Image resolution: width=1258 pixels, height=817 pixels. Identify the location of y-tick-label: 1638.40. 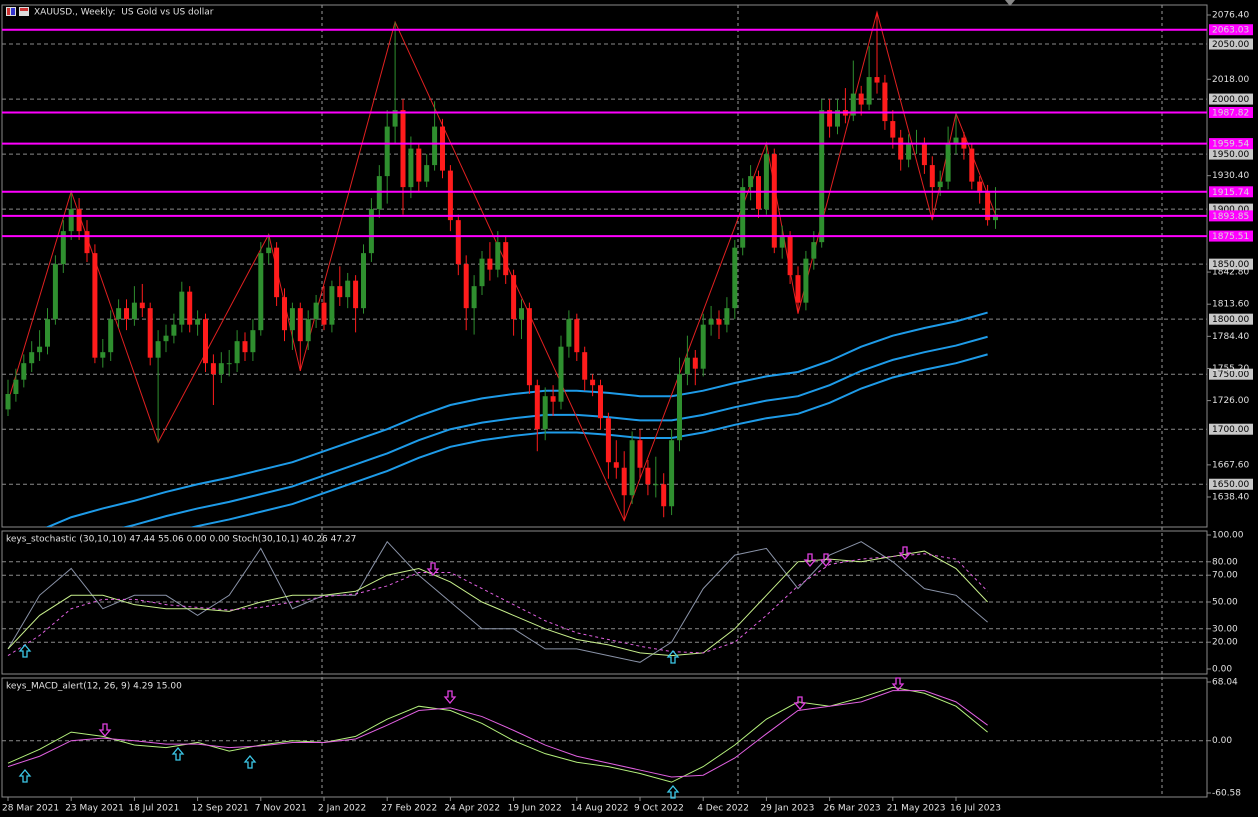
(1230, 498).